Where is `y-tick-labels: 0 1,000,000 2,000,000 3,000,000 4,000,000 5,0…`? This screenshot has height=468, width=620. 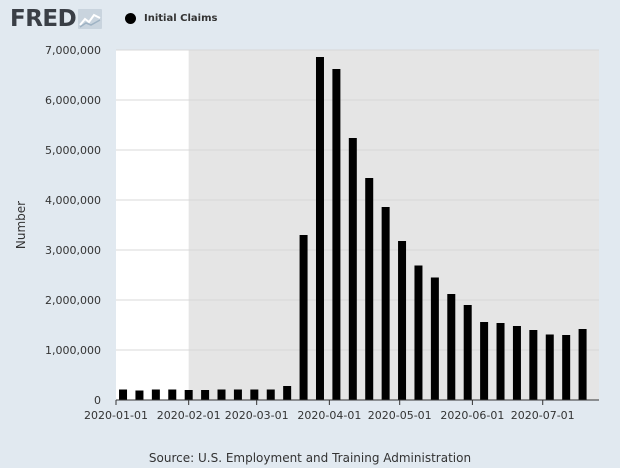
y-tick-labels: 0 1,000,000 2,000,000 3,000,000 4,000,000 5,0… is located at coordinates (73, 225).